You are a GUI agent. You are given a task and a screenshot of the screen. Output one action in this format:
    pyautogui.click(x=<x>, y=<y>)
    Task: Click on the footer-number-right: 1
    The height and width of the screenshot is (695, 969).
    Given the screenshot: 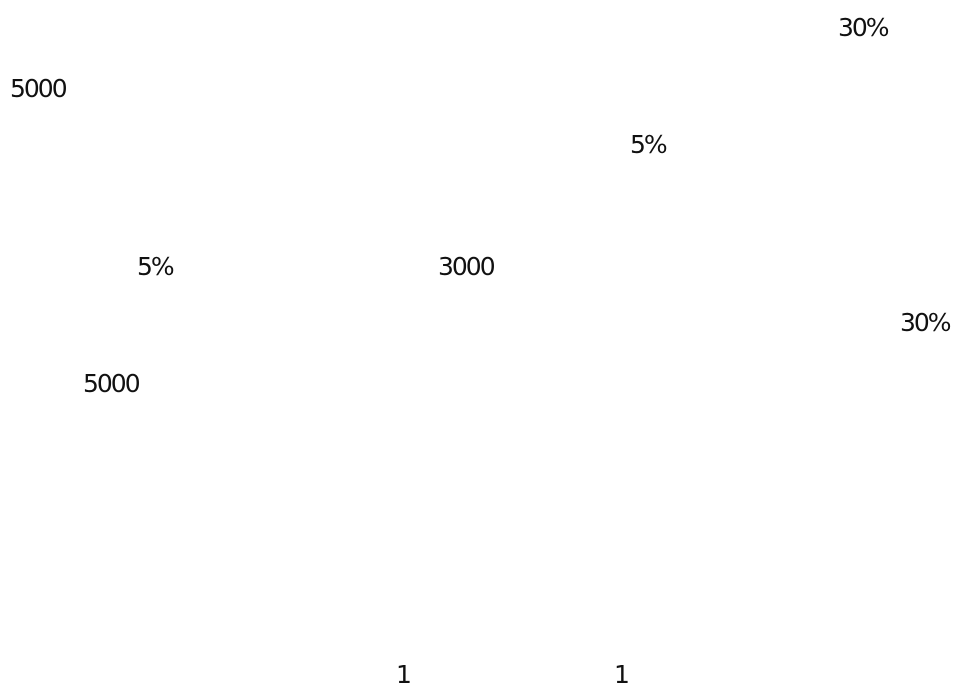 What is the action you would take?
    pyautogui.click(x=622, y=674)
    